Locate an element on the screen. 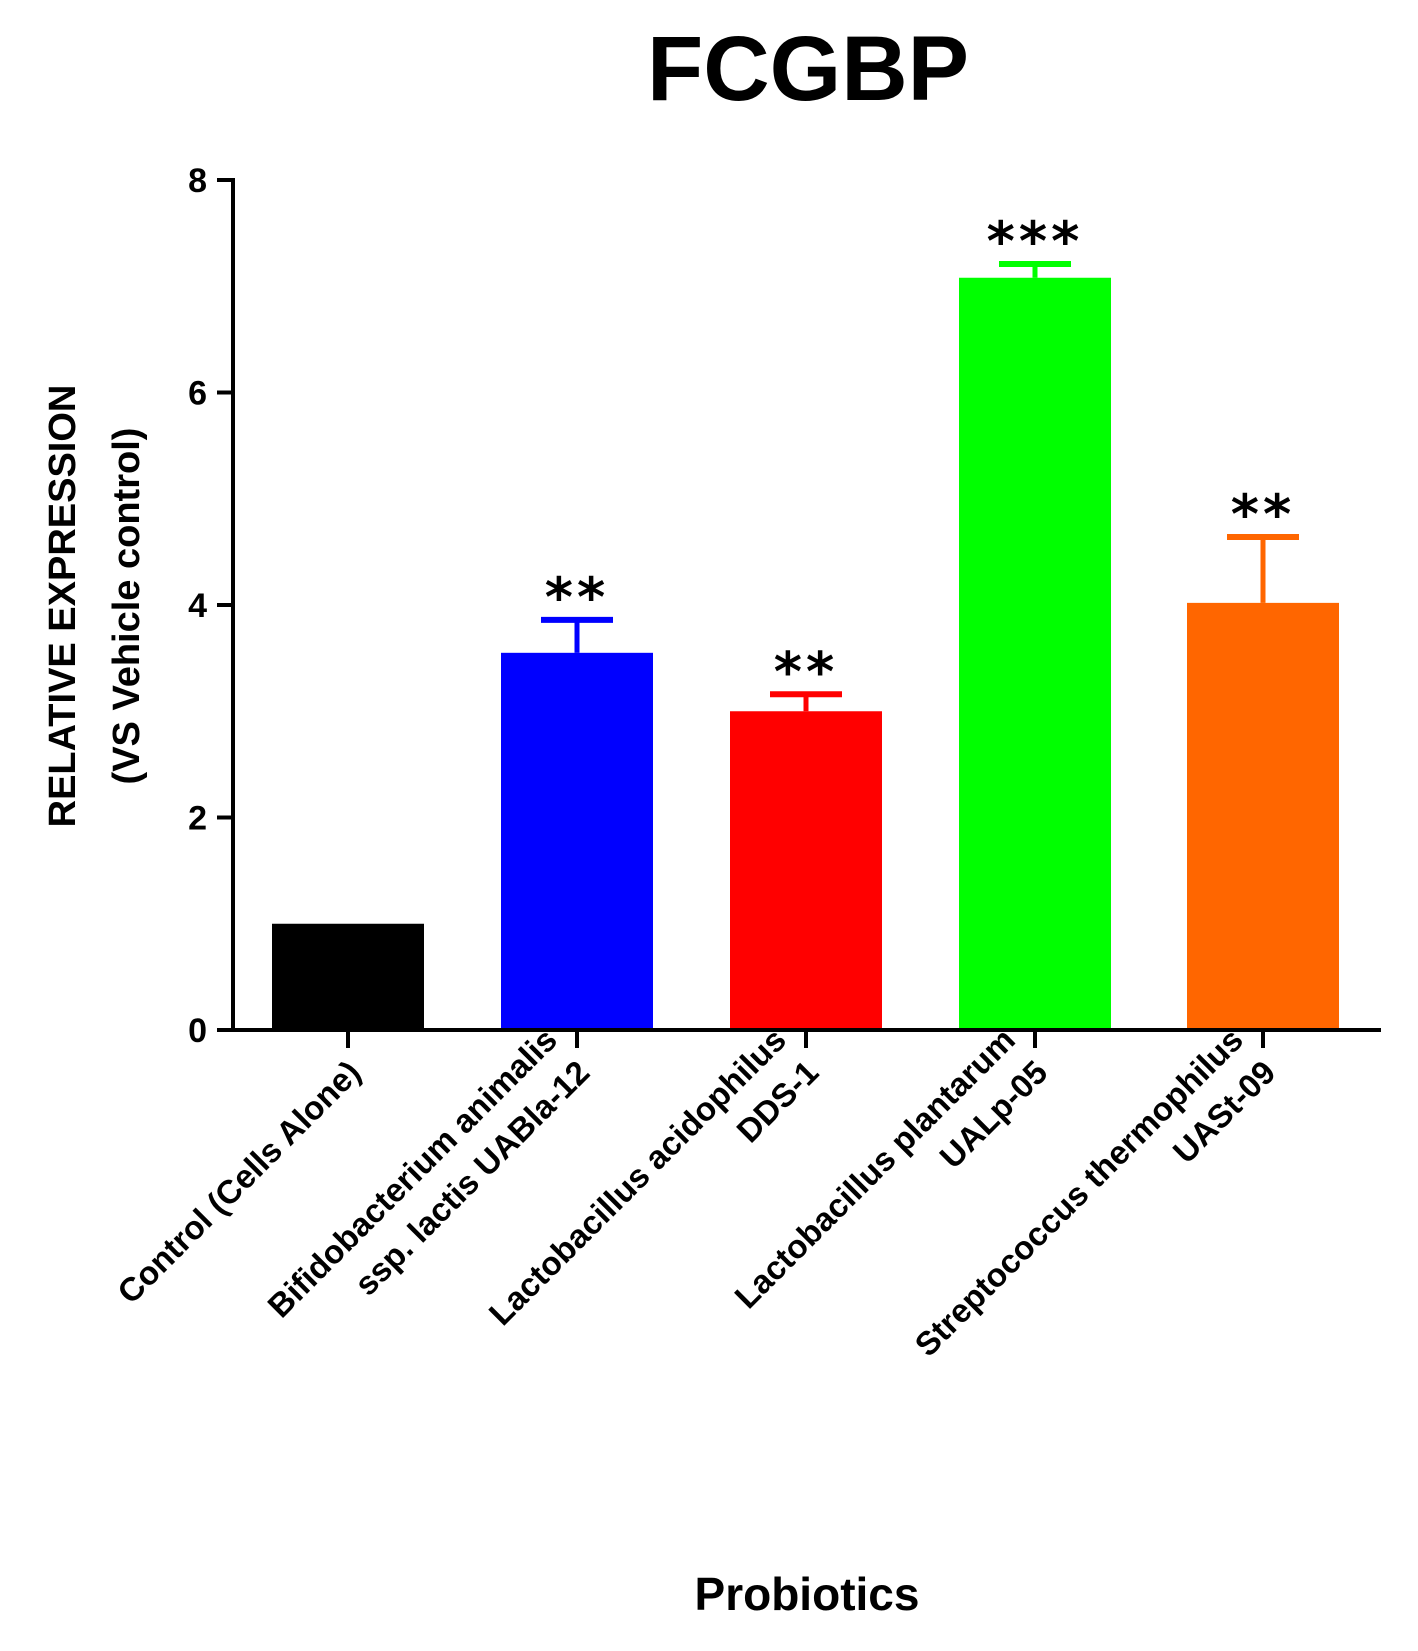 The width and height of the screenshot is (1418, 1651). y-axis-title-line-2: (VS Vehicle control) is located at coordinates (127, 606).